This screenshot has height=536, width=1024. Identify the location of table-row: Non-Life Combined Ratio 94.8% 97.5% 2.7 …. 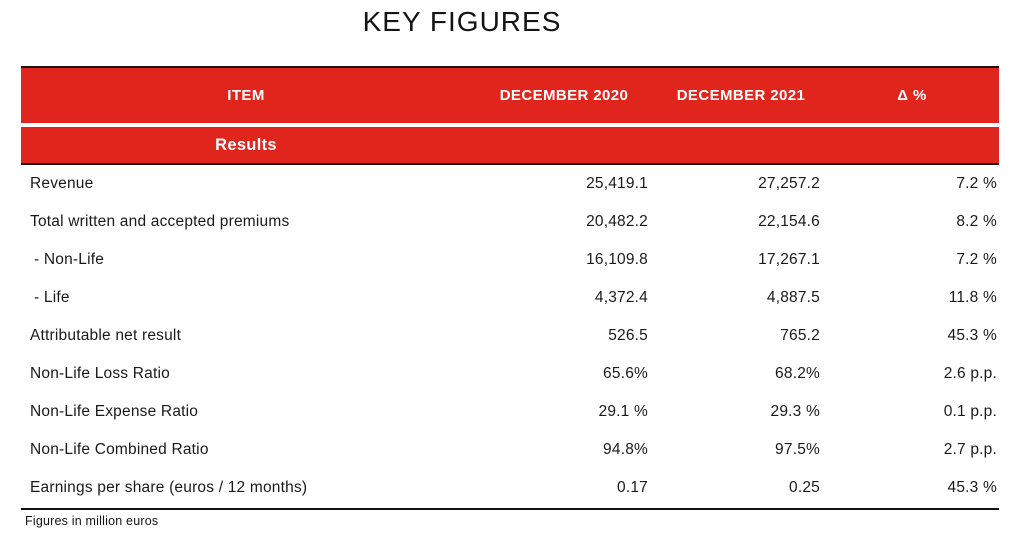
(510, 450).